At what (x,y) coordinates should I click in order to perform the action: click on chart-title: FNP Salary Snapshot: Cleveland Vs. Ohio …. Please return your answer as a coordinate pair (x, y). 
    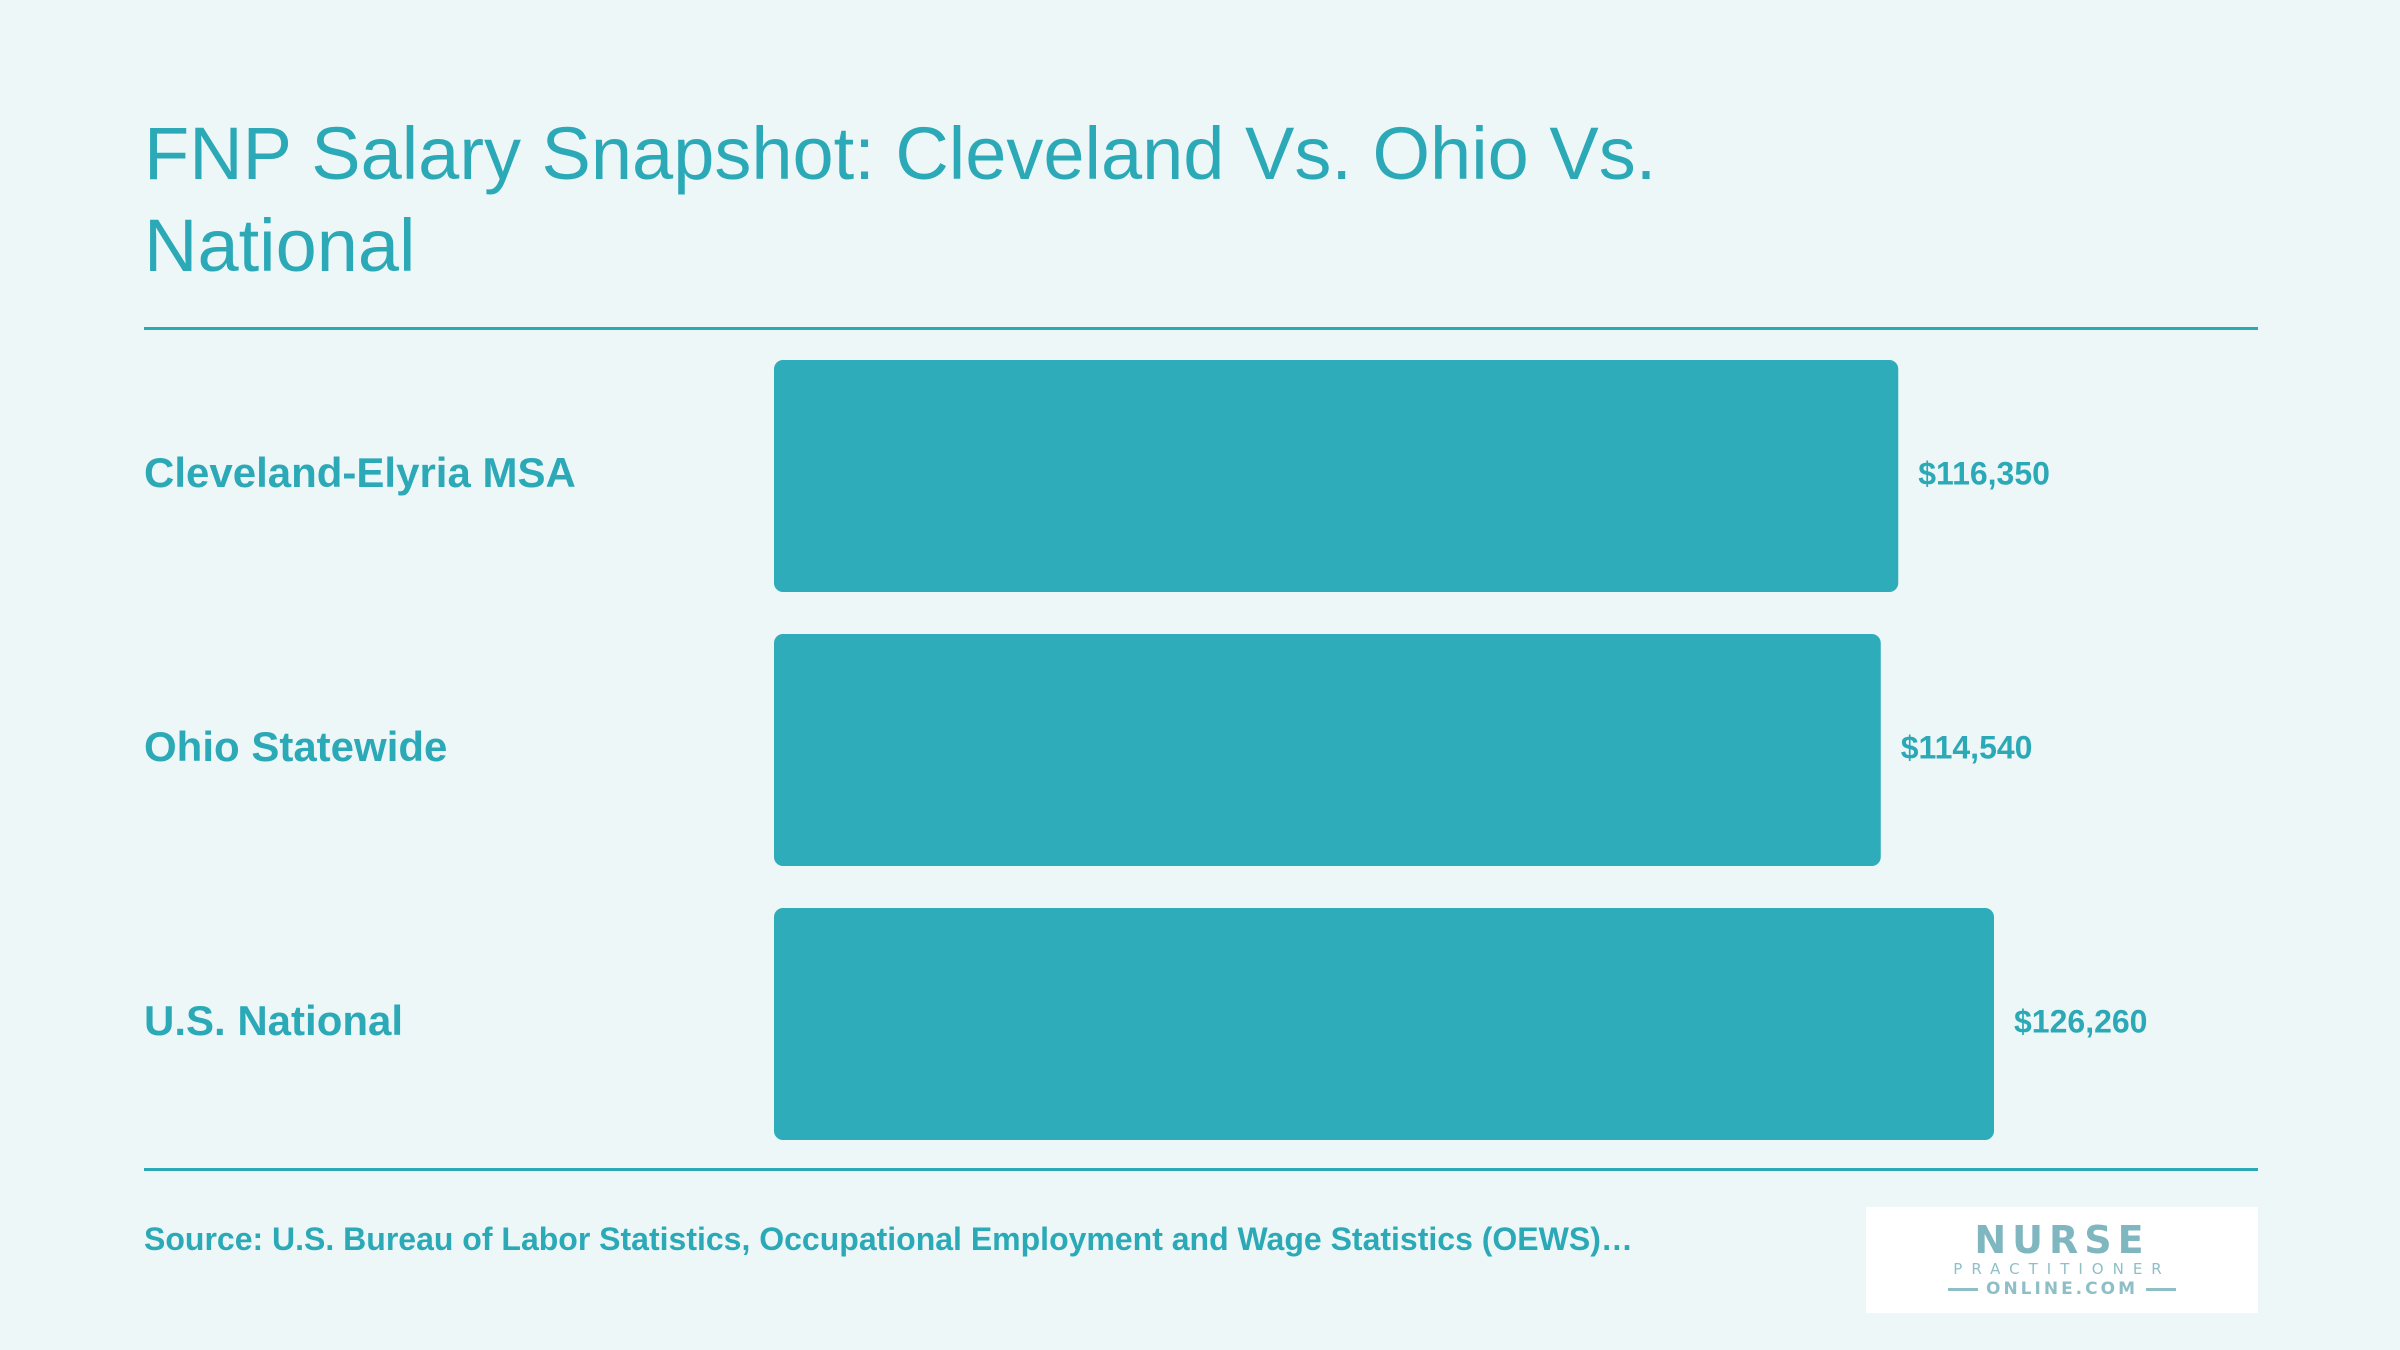
    Looking at the image, I should click on (900, 199).